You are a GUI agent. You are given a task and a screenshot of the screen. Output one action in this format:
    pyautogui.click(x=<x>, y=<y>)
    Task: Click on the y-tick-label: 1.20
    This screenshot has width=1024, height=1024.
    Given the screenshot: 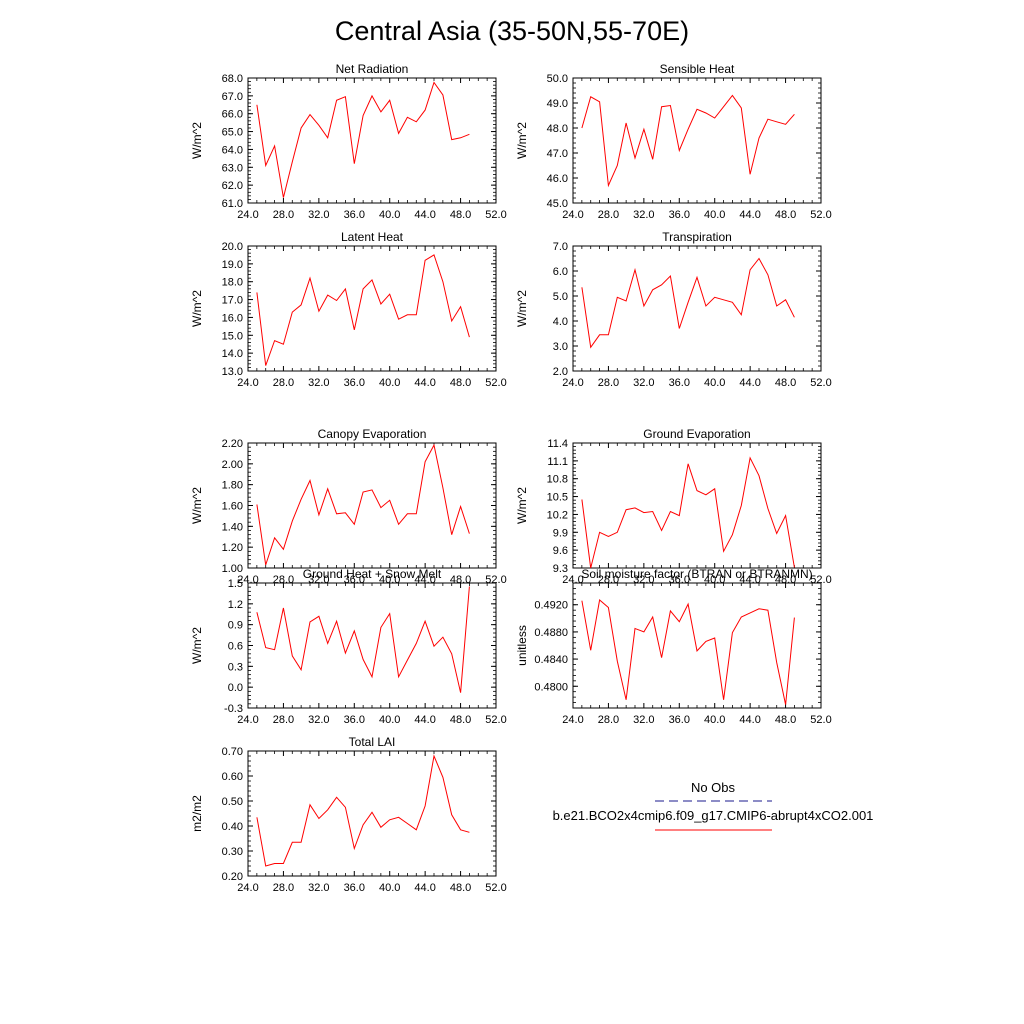 What is the action you would take?
    pyautogui.click(x=232, y=548)
    